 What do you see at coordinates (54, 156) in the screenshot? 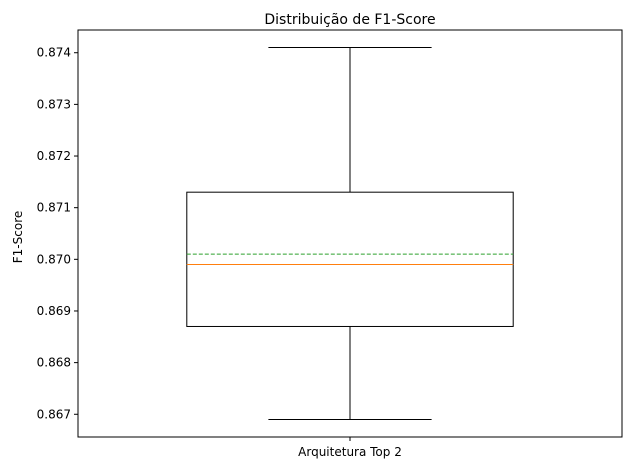
I see `y-tick-label: 0.872` at bounding box center [54, 156].